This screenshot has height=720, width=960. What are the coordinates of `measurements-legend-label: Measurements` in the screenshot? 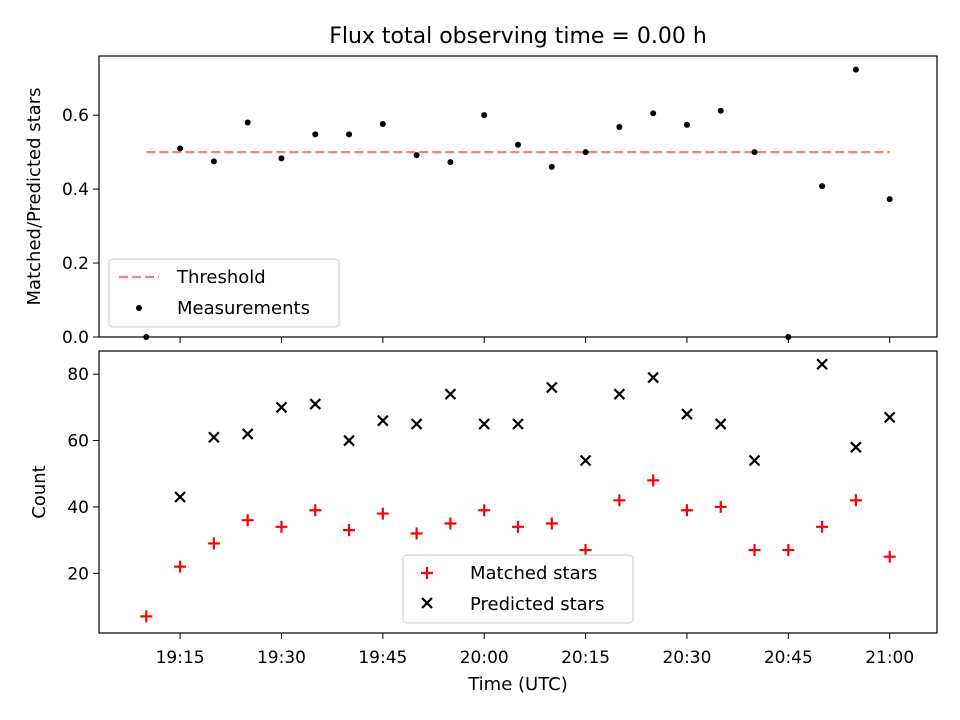 It's located at (243, 308).